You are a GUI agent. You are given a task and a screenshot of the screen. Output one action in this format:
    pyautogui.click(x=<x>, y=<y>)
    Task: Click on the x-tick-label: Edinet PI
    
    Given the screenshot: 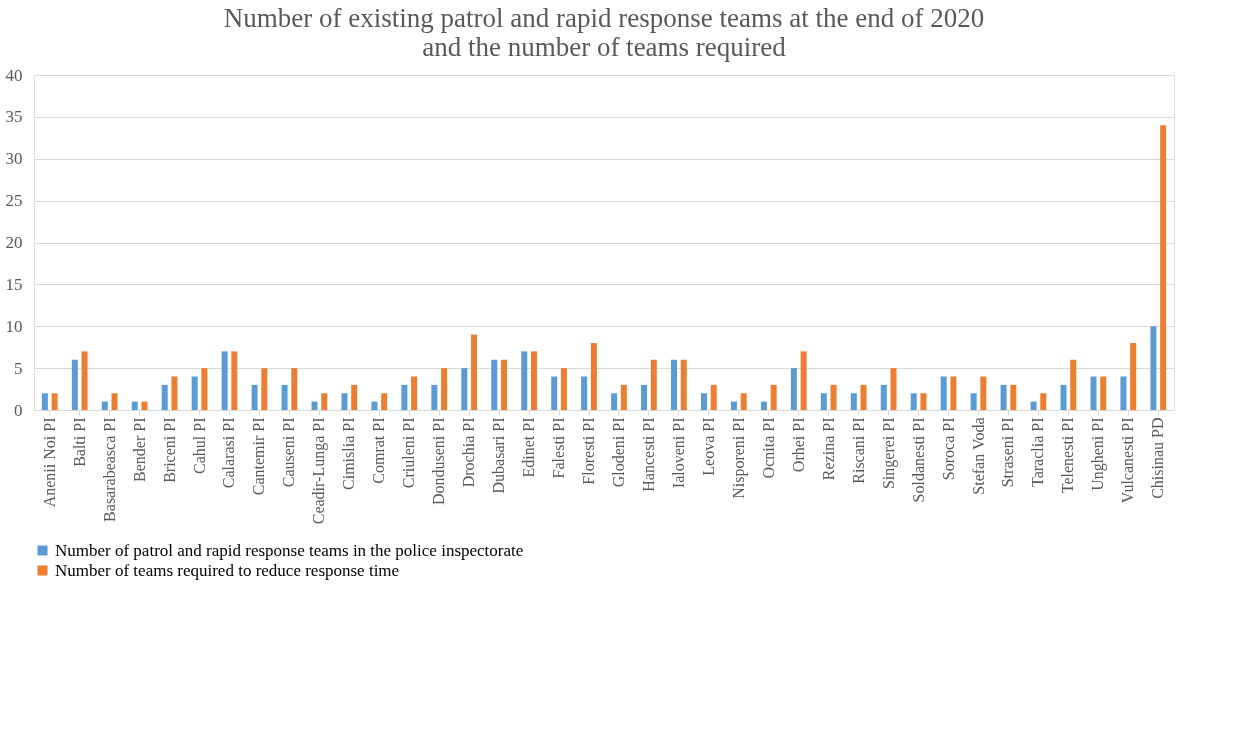 What is the action you would take?
    pyautogui.click(x=529, y=447)
    